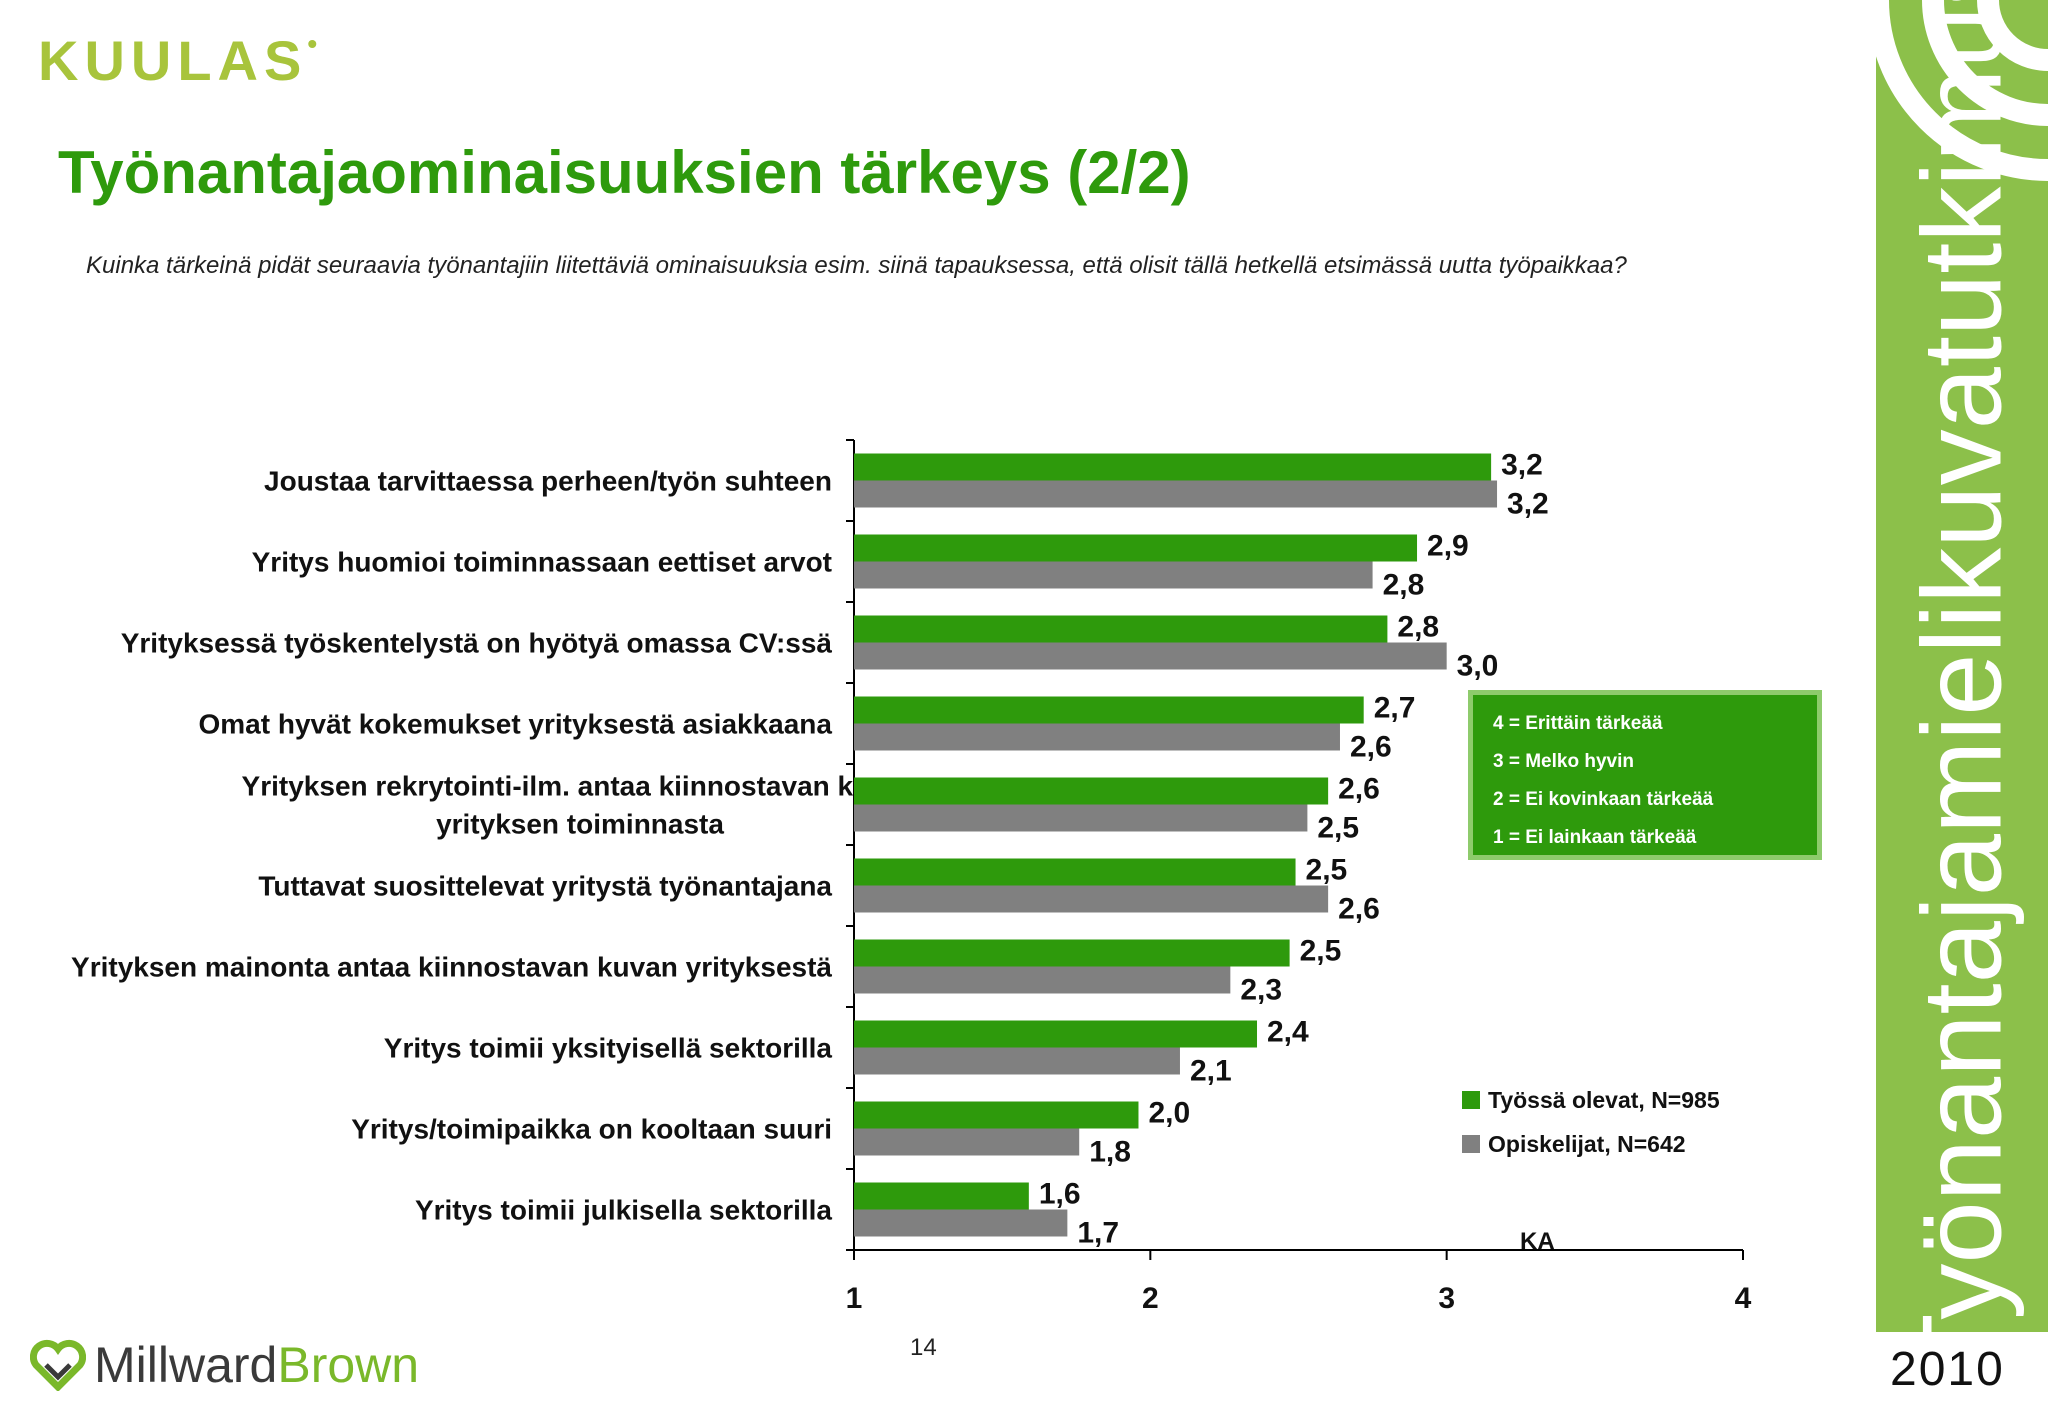 This screenshot has width=2048, height=1418. I want to click on side-title: Työnantajamielikuvatutkimus, so click(1962, 666).